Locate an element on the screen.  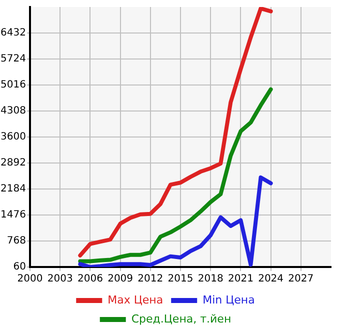
x-tick-label: 2009 is located at coordinates (121, 279).